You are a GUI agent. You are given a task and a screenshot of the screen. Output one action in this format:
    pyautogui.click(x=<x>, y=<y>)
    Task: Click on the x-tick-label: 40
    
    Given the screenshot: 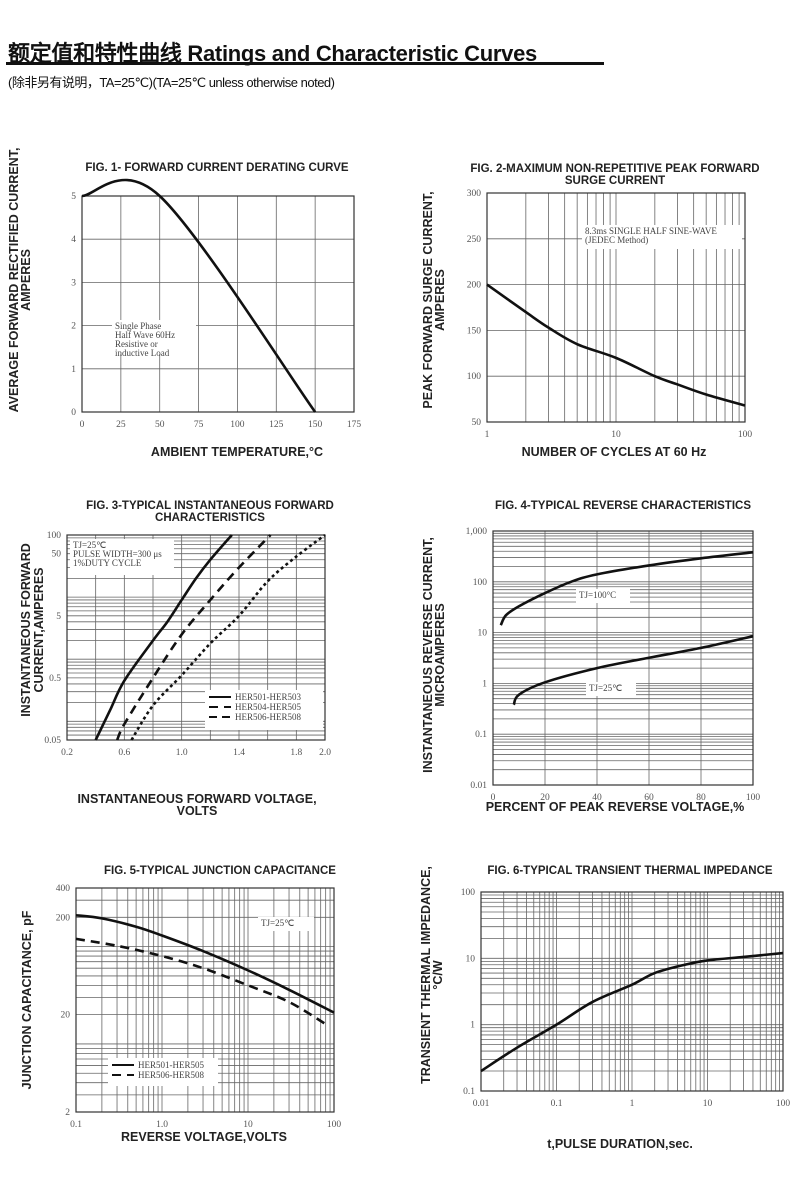 What is the action you would take?
    pyautogui.click(x=597, y=798)
    